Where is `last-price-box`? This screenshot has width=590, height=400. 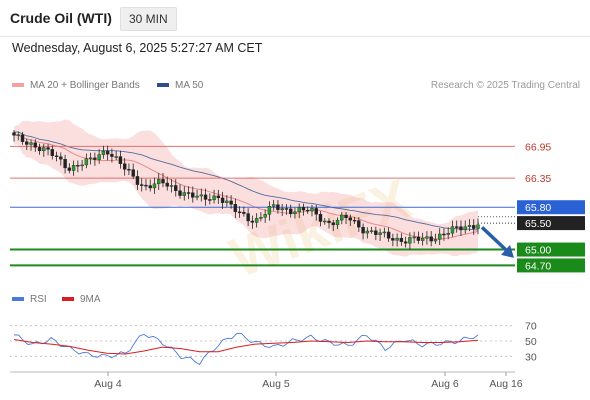
last-price-box is located at coordinates (551, 223).